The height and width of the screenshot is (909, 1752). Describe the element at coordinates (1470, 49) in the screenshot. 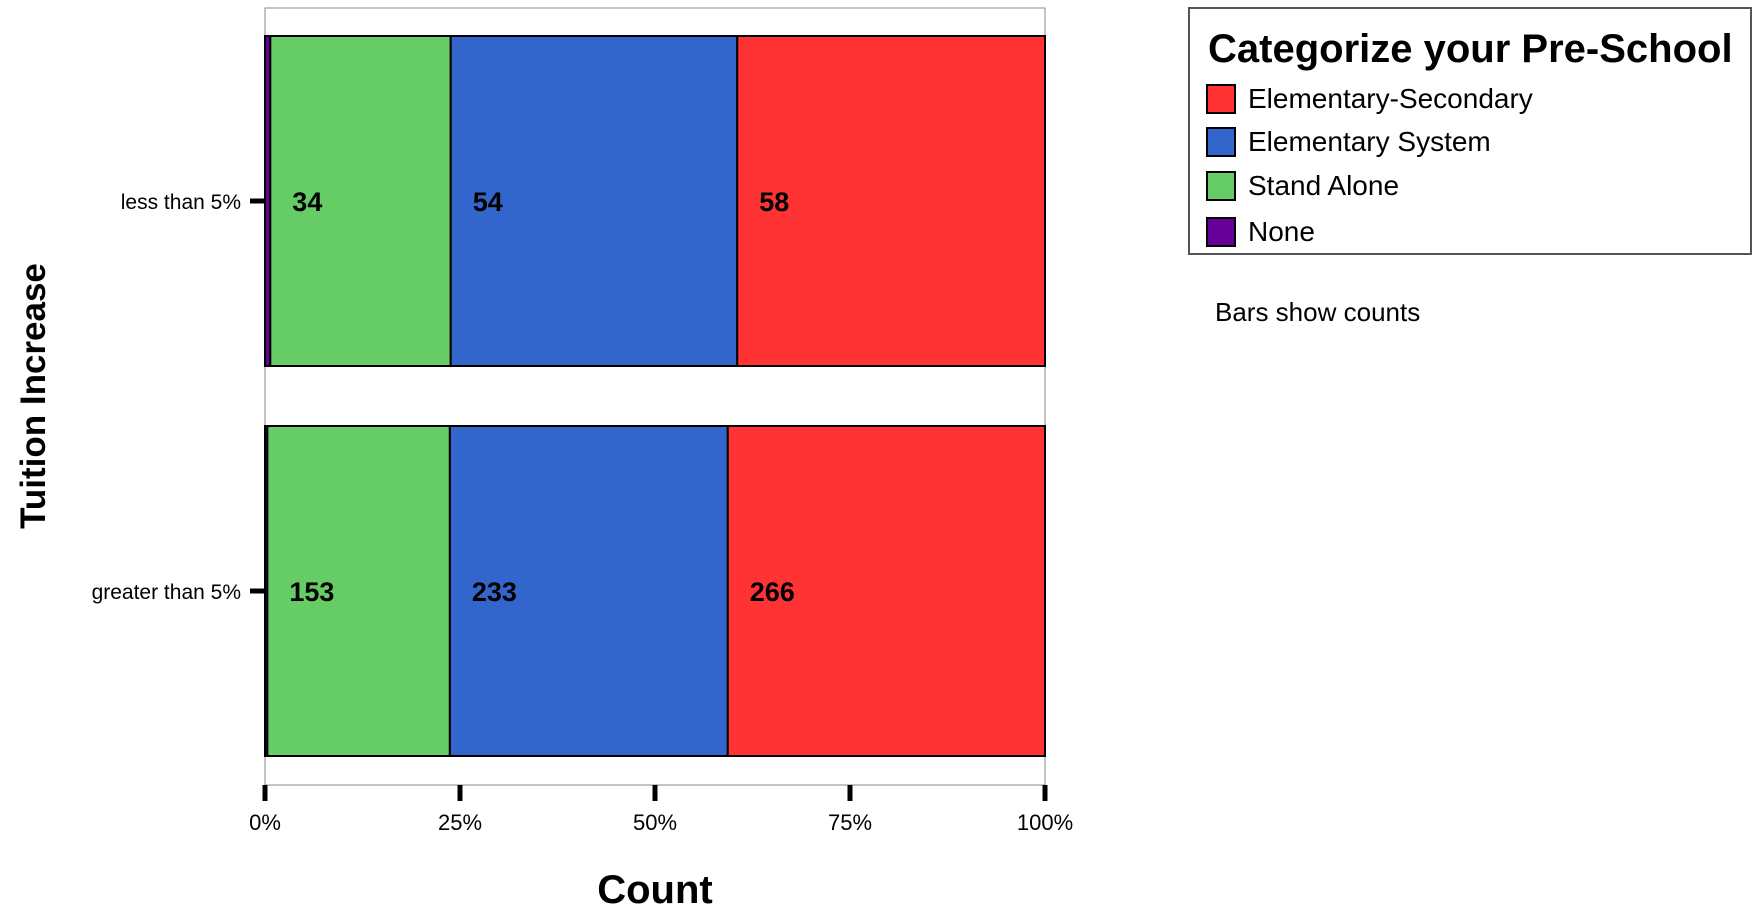

I see `legend-title: Categorize your Pre-School` at that location.